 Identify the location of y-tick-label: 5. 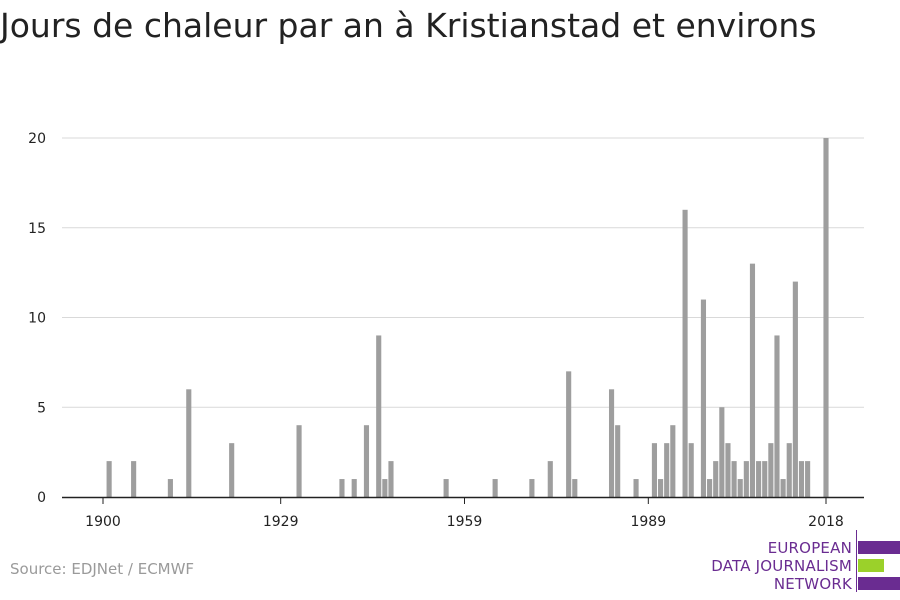
(41, 408).